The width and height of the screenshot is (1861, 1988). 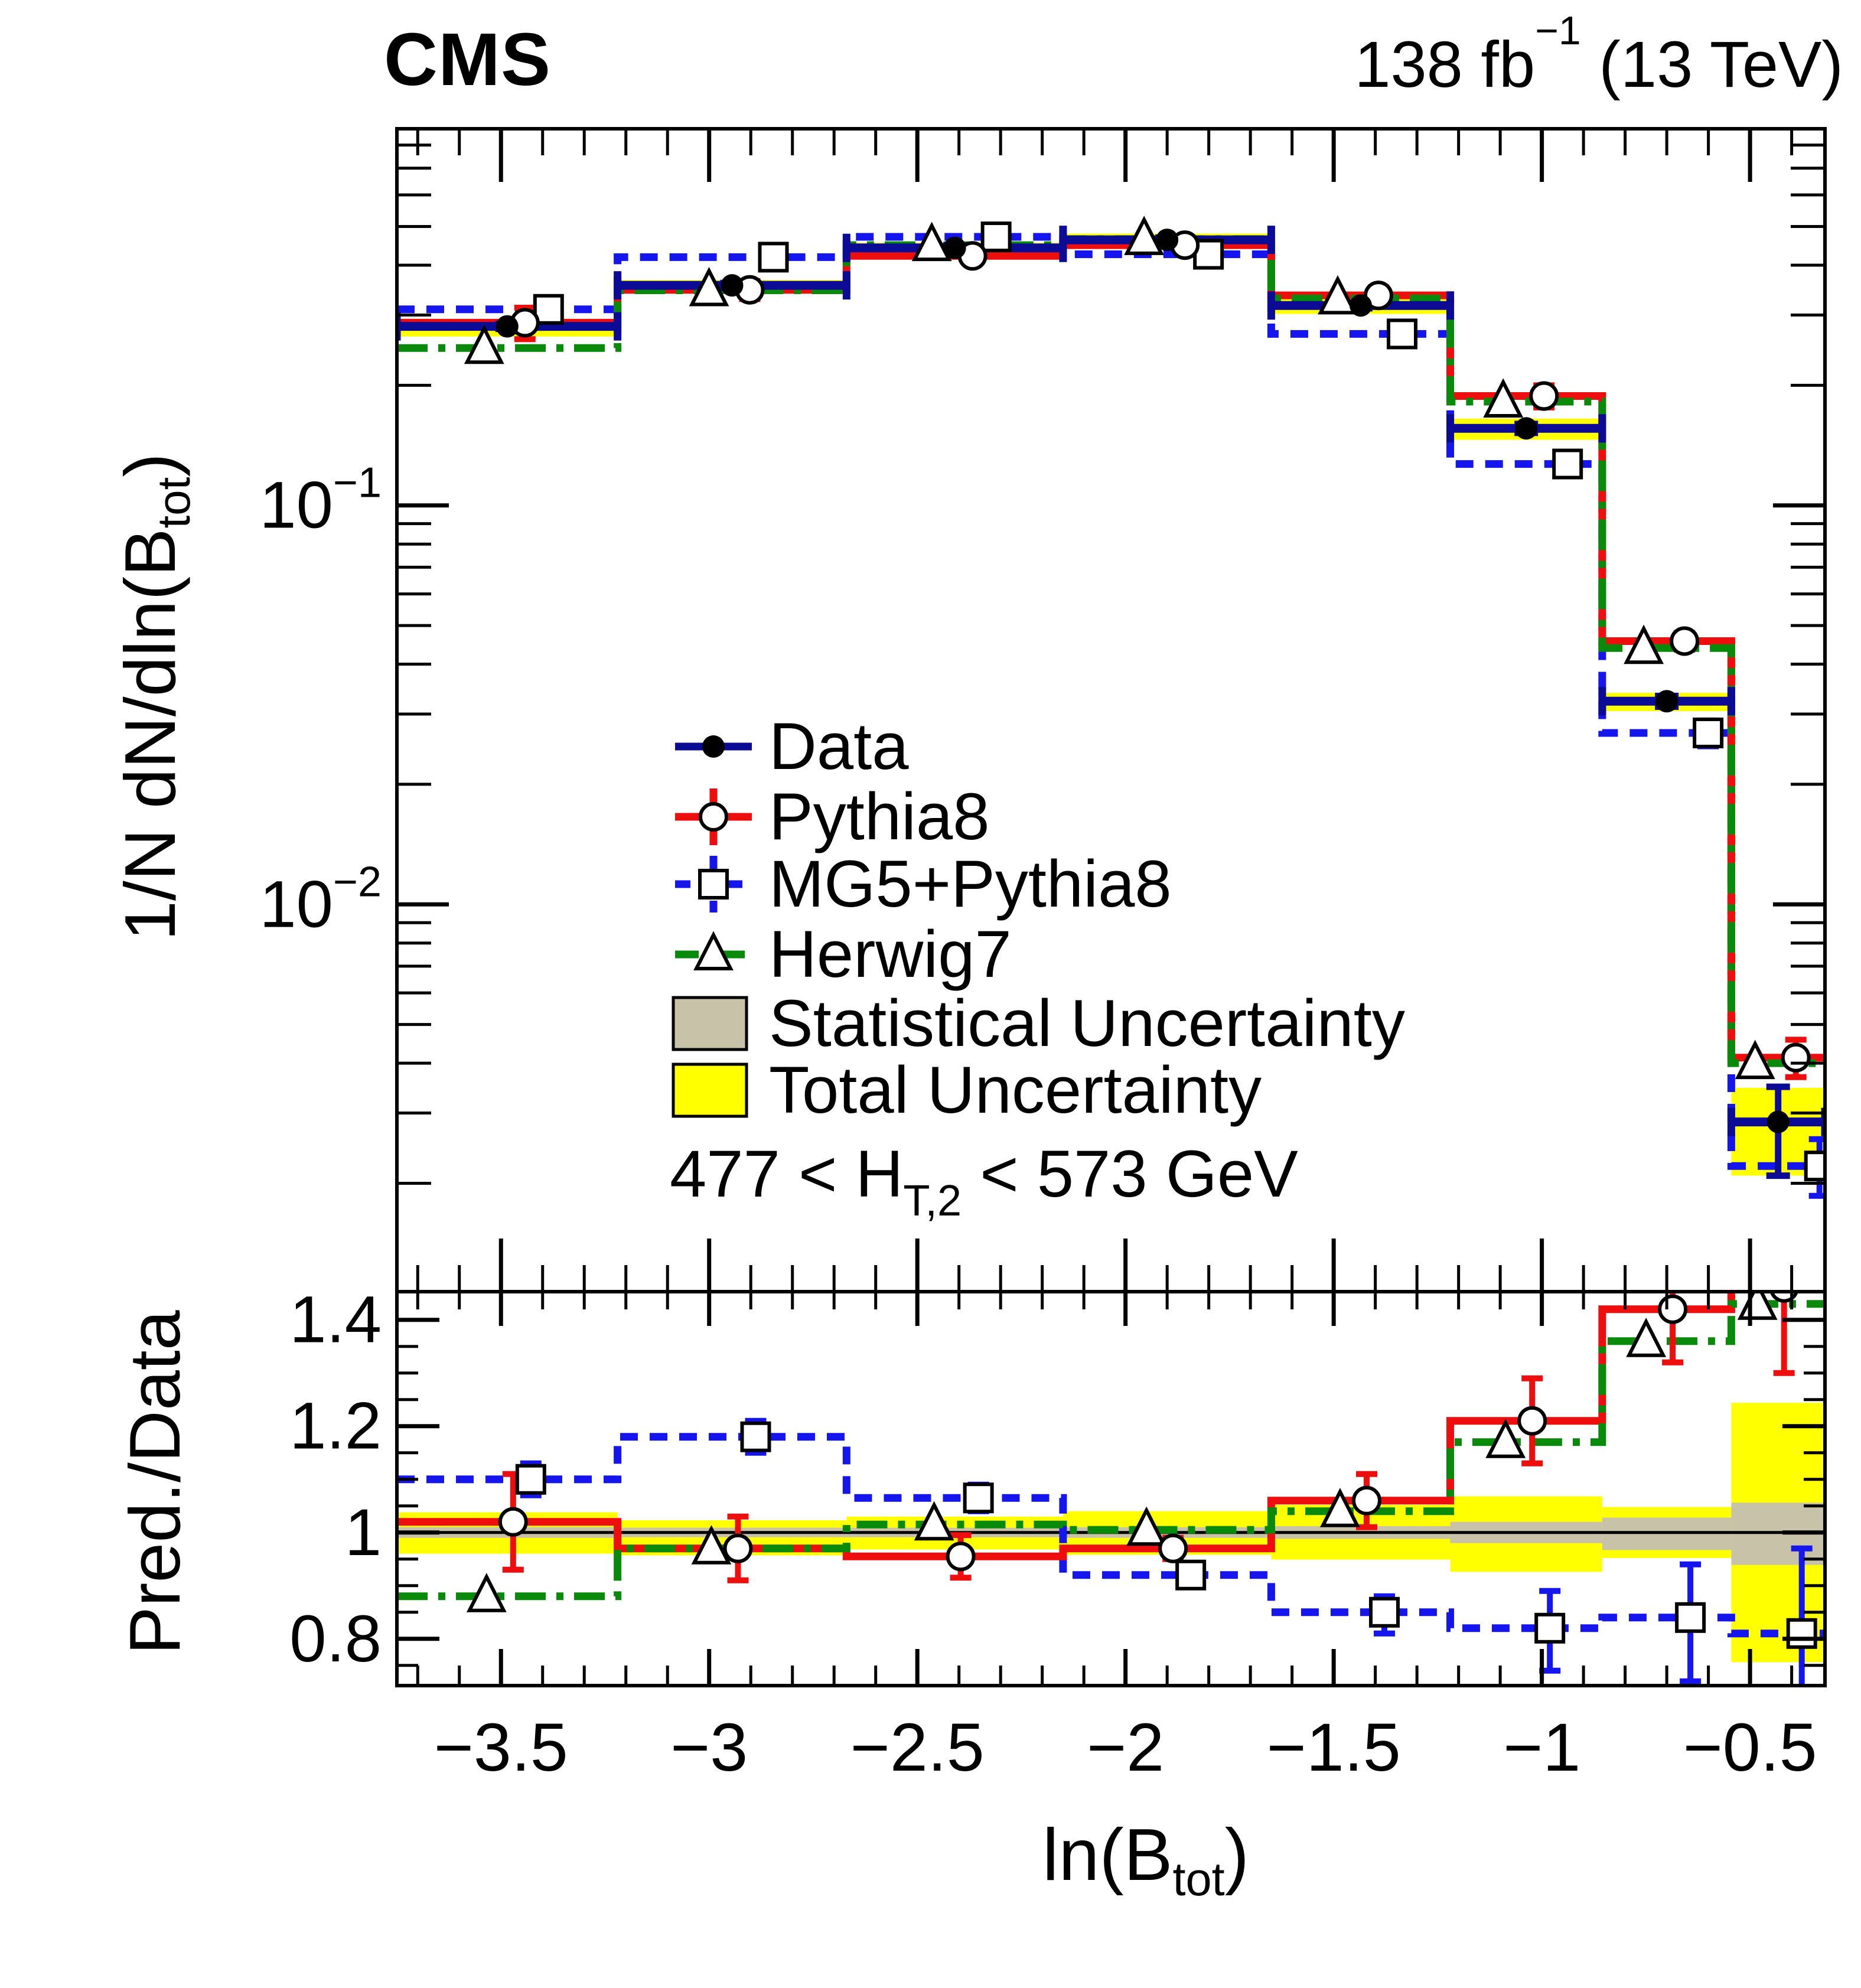 I want to click on legend-item-total: Total Uncertainty, so click(x=967, y=1090).